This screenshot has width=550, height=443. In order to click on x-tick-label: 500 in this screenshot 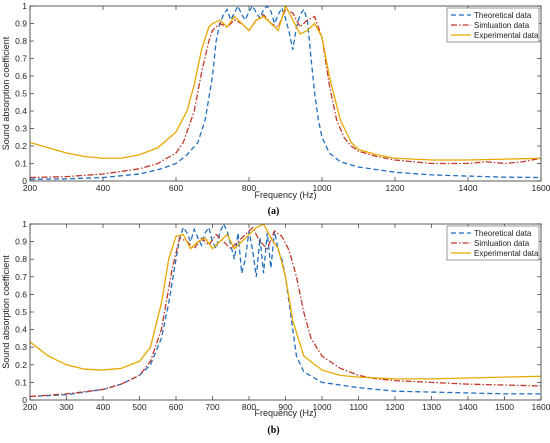, I will do `click(139, 407)`.